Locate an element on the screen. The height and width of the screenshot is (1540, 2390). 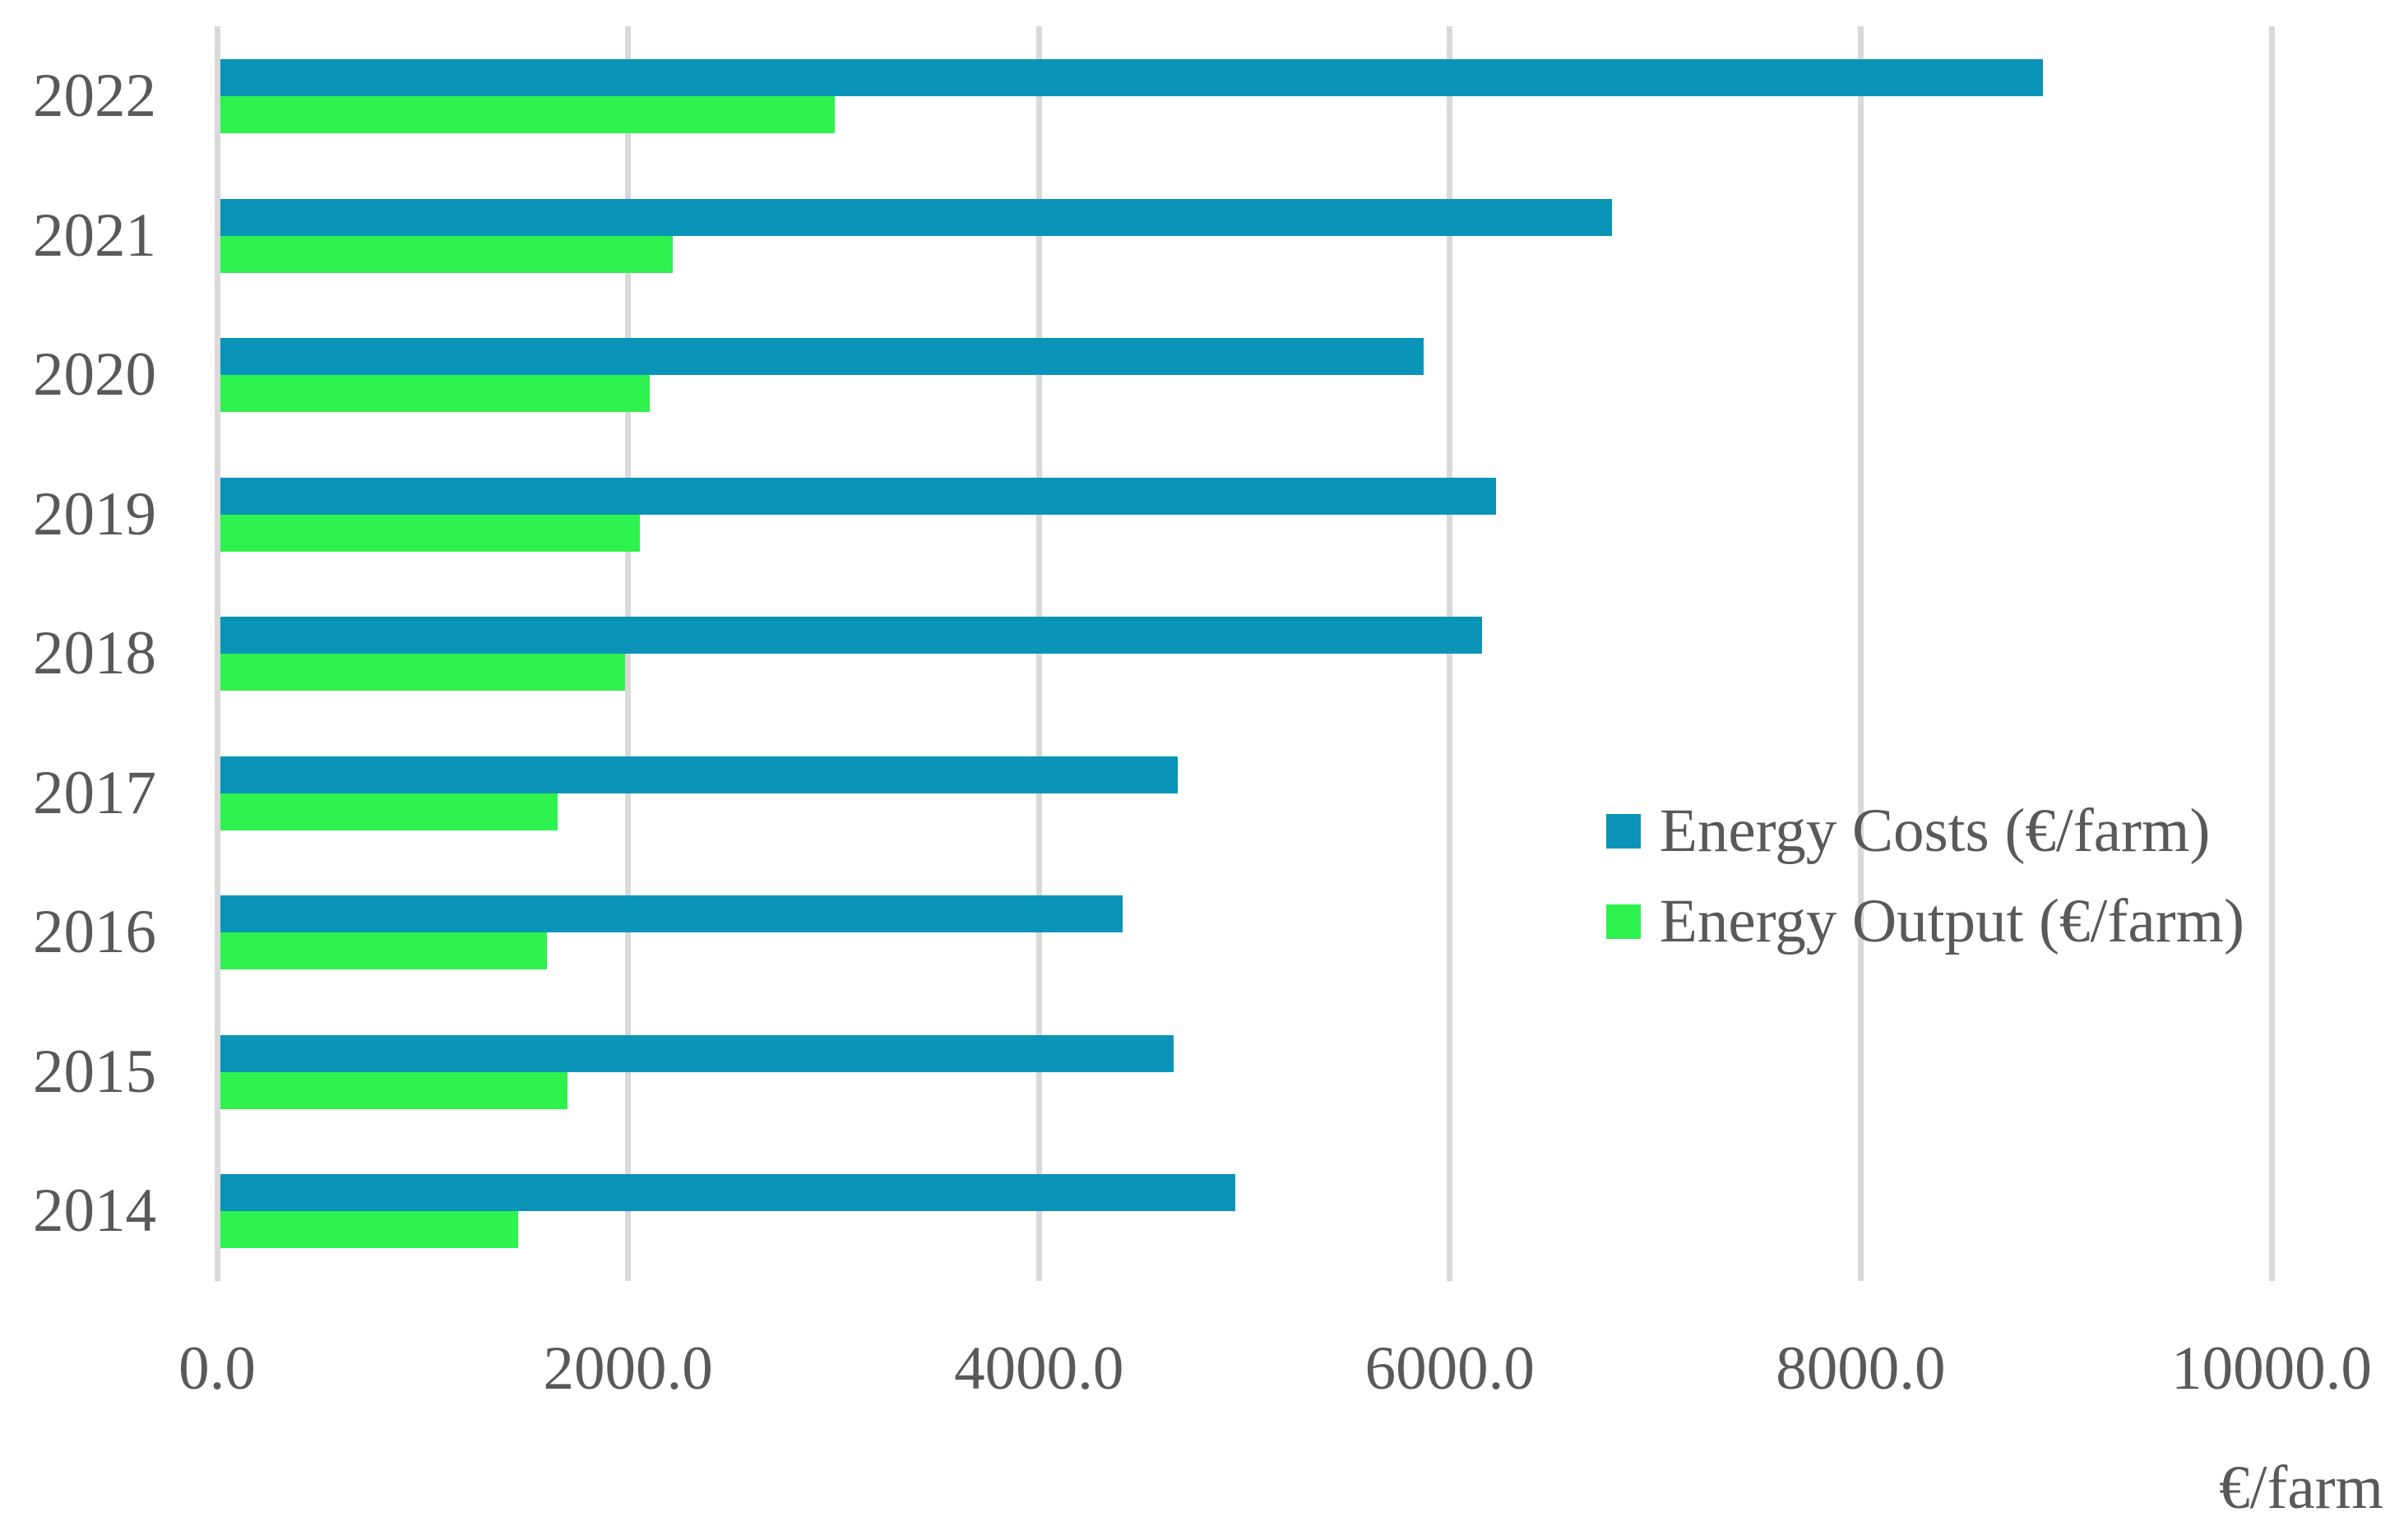
x-axis-title: €/farm is located at coordinates (2301, 1488).